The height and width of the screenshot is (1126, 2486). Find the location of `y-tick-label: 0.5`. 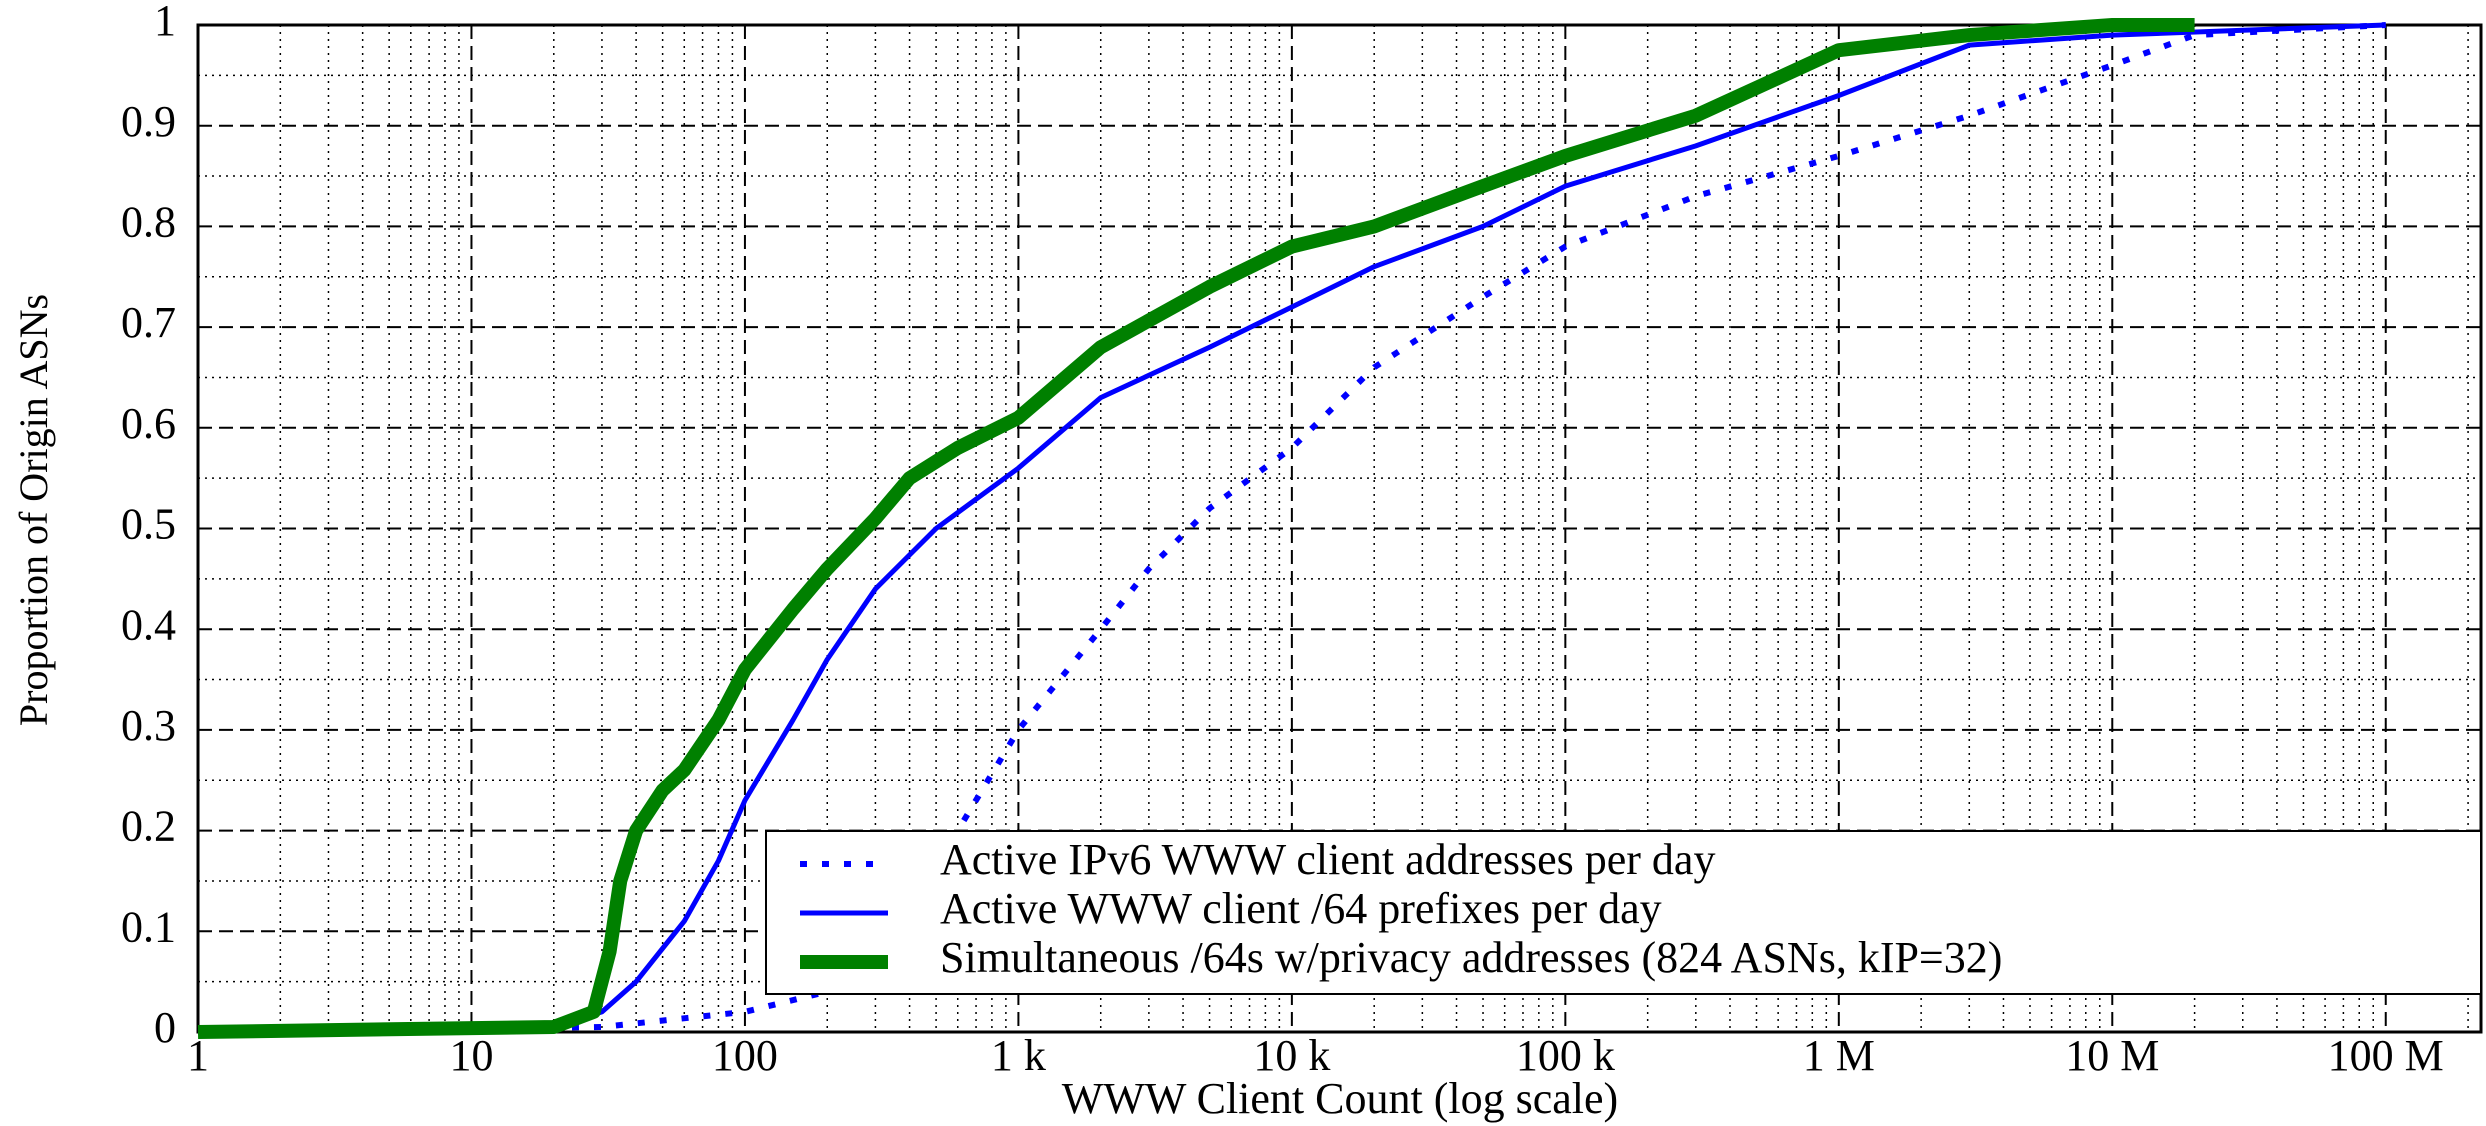

y-tick-label: 0.5 is located at coordinates (148, 524).